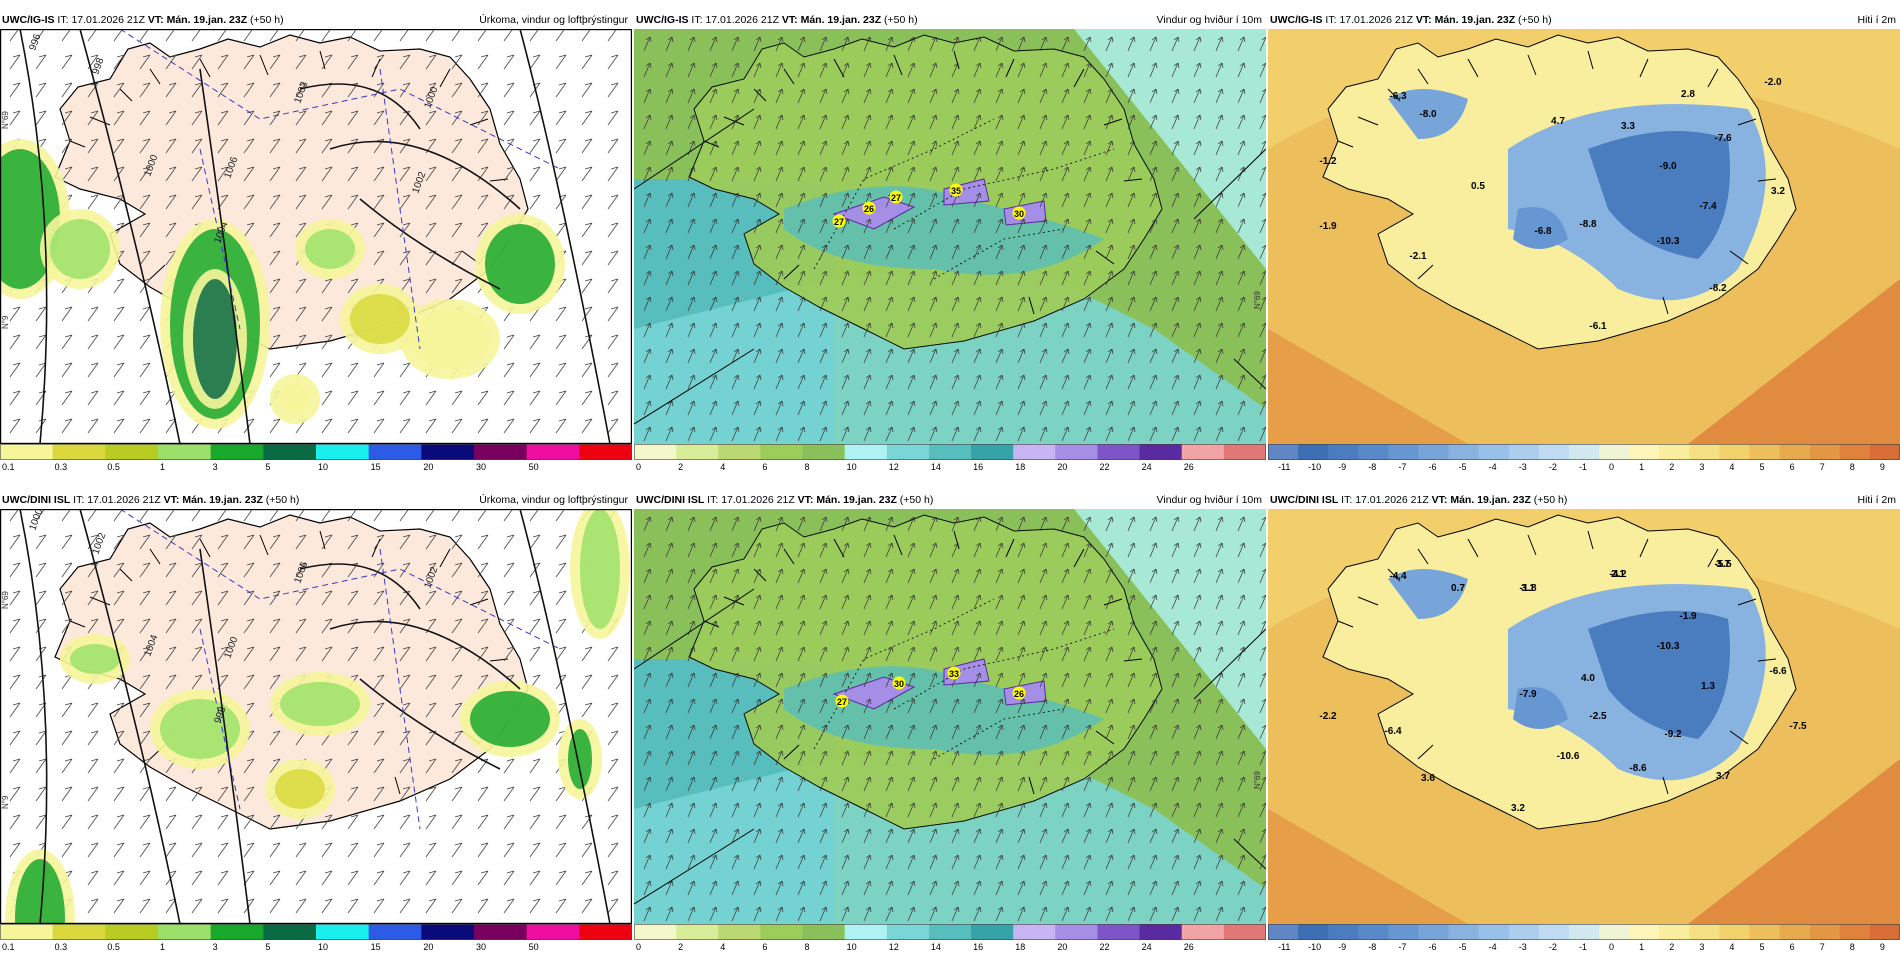 The image size is (1900, 957). Describe the element at coordinates (1792, 467) in the screenshot. I see `colorbar-tick-label: 6` at that location.